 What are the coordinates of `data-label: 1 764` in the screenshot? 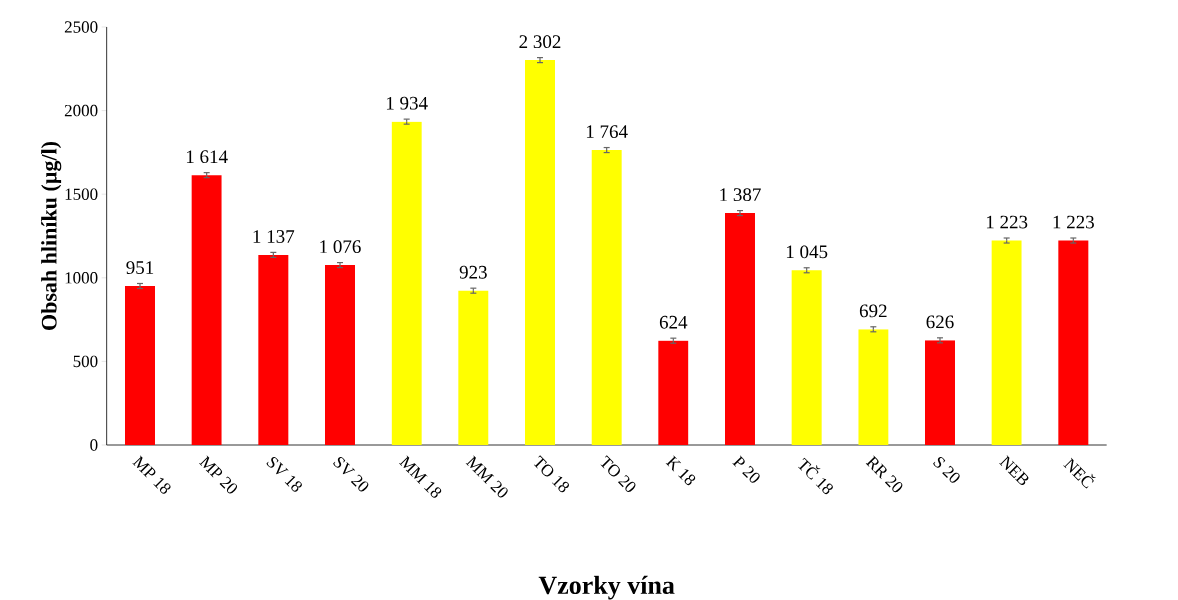 It's located at (607, 132).